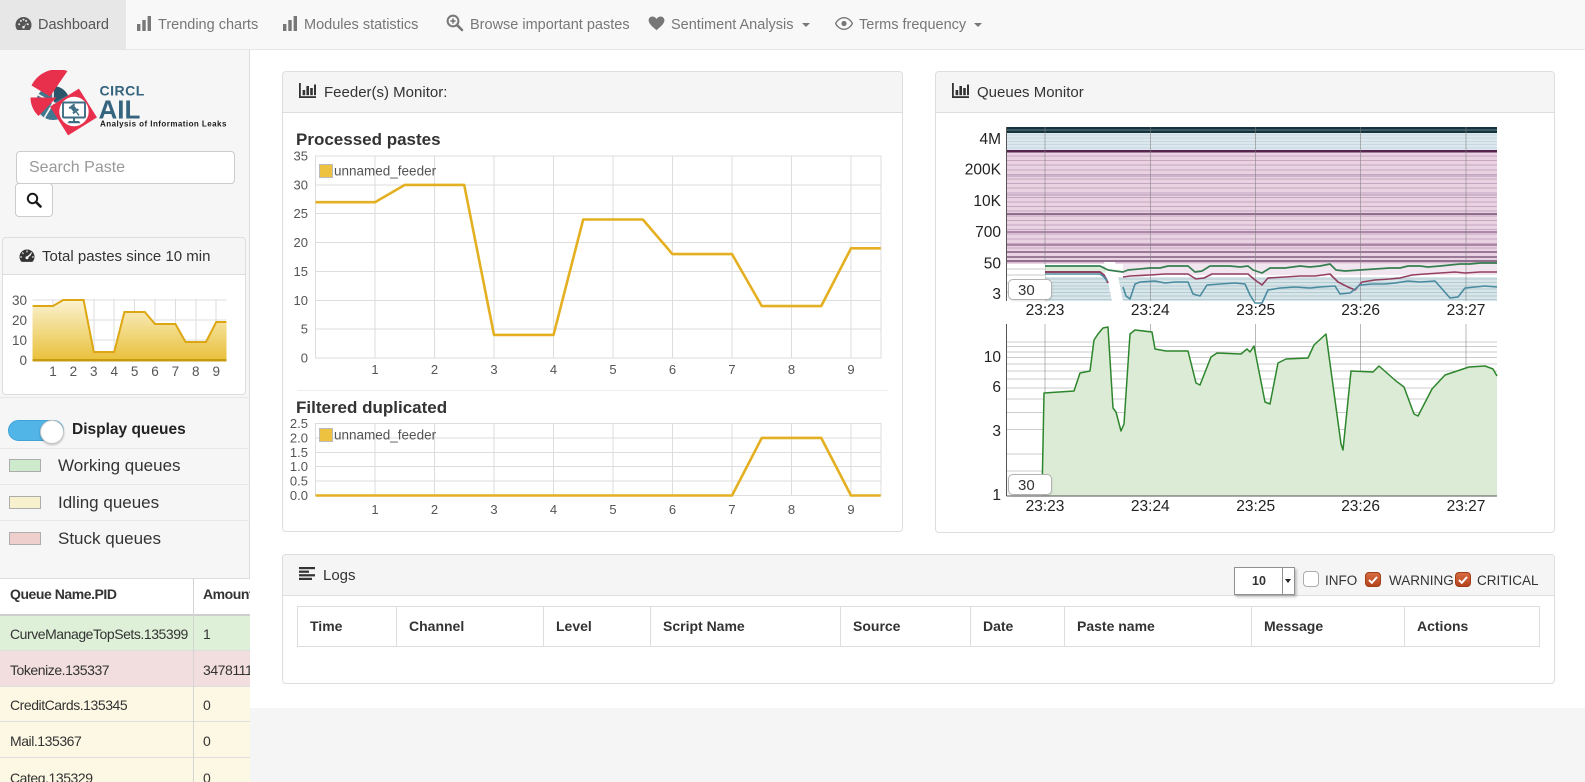 This screenshot has width=1585, height=782. I want to click on svg-text: CIRCL, so click(122, 91).